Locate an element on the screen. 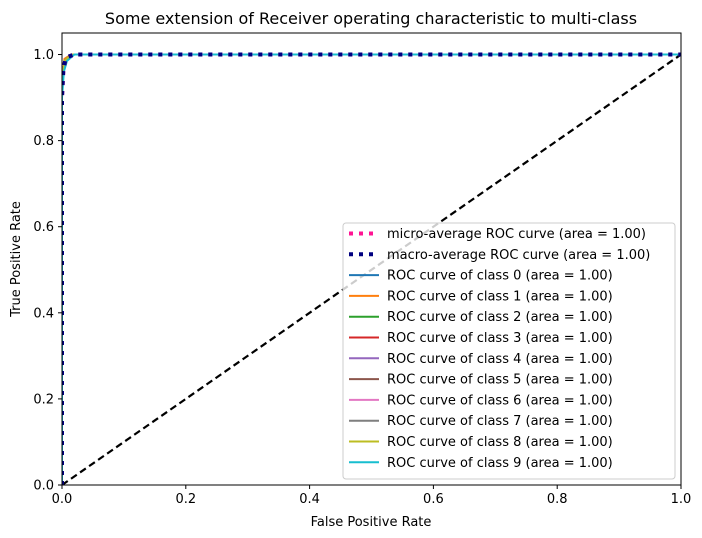 Image resolution: width=702 pixels, height=538 pixels. legend-entry-label: ROC curve of class 9 (area = 1.00) is located at coordinates (500, 463).